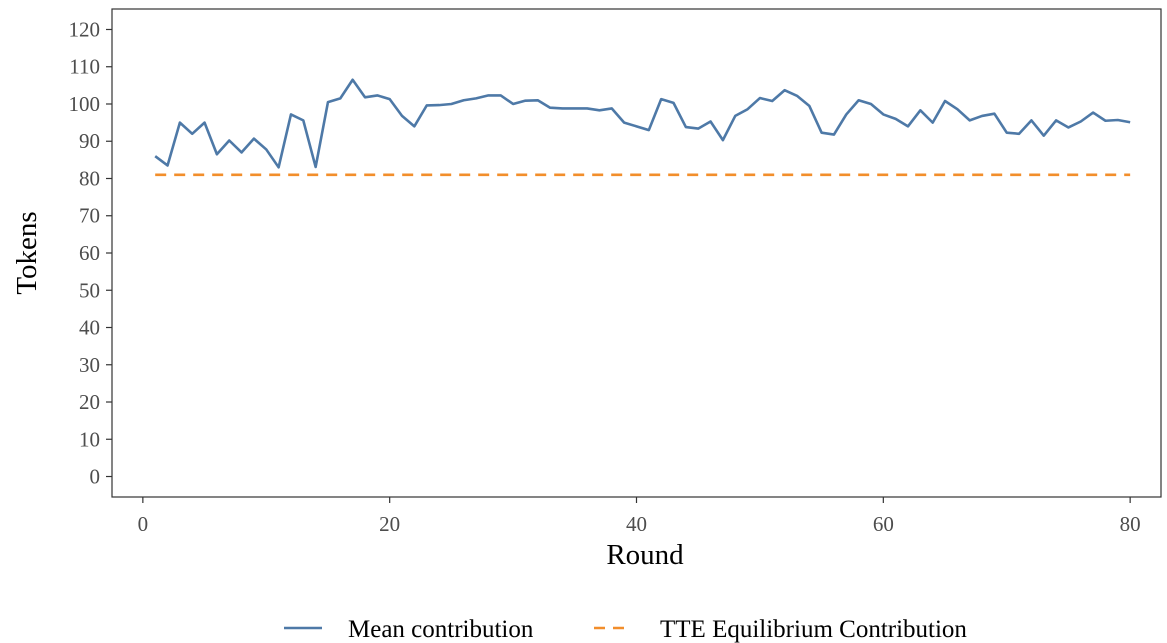 This screenshot has height=643, width=1167. What do you see at coordinates (85, 29) in the screenshot?
I see `y-tick-label: 120` at bounding box center [85, 29].